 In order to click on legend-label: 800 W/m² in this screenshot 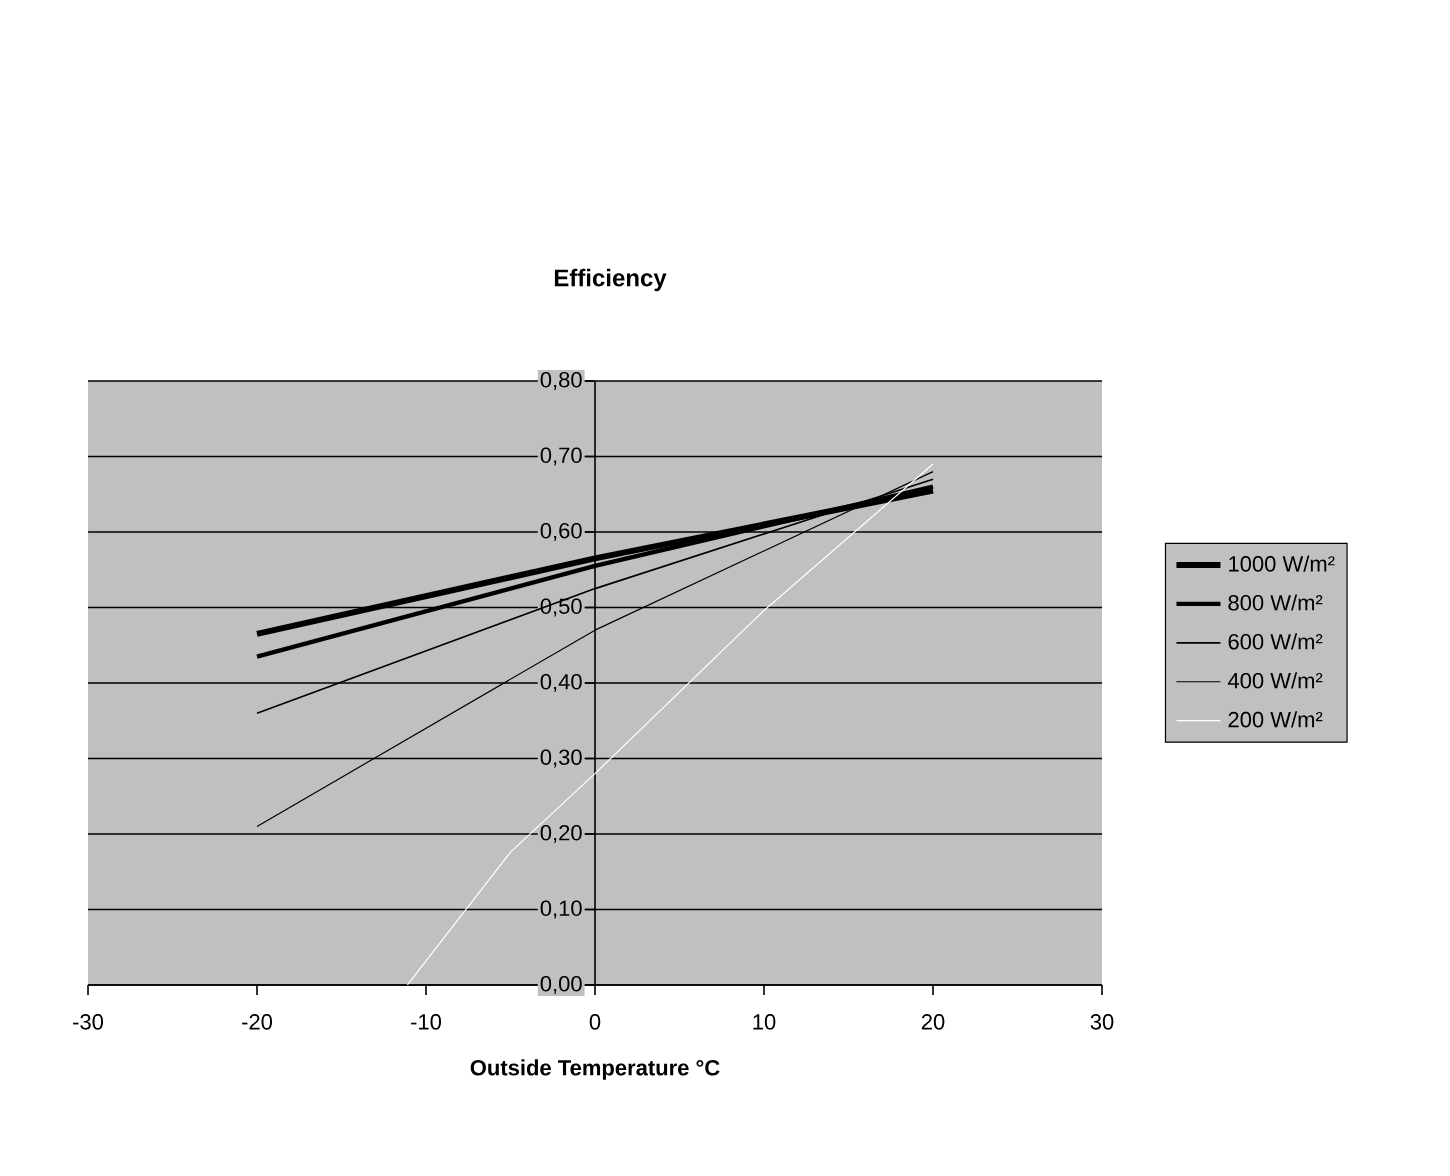, I will do `click(1275, 602)`.